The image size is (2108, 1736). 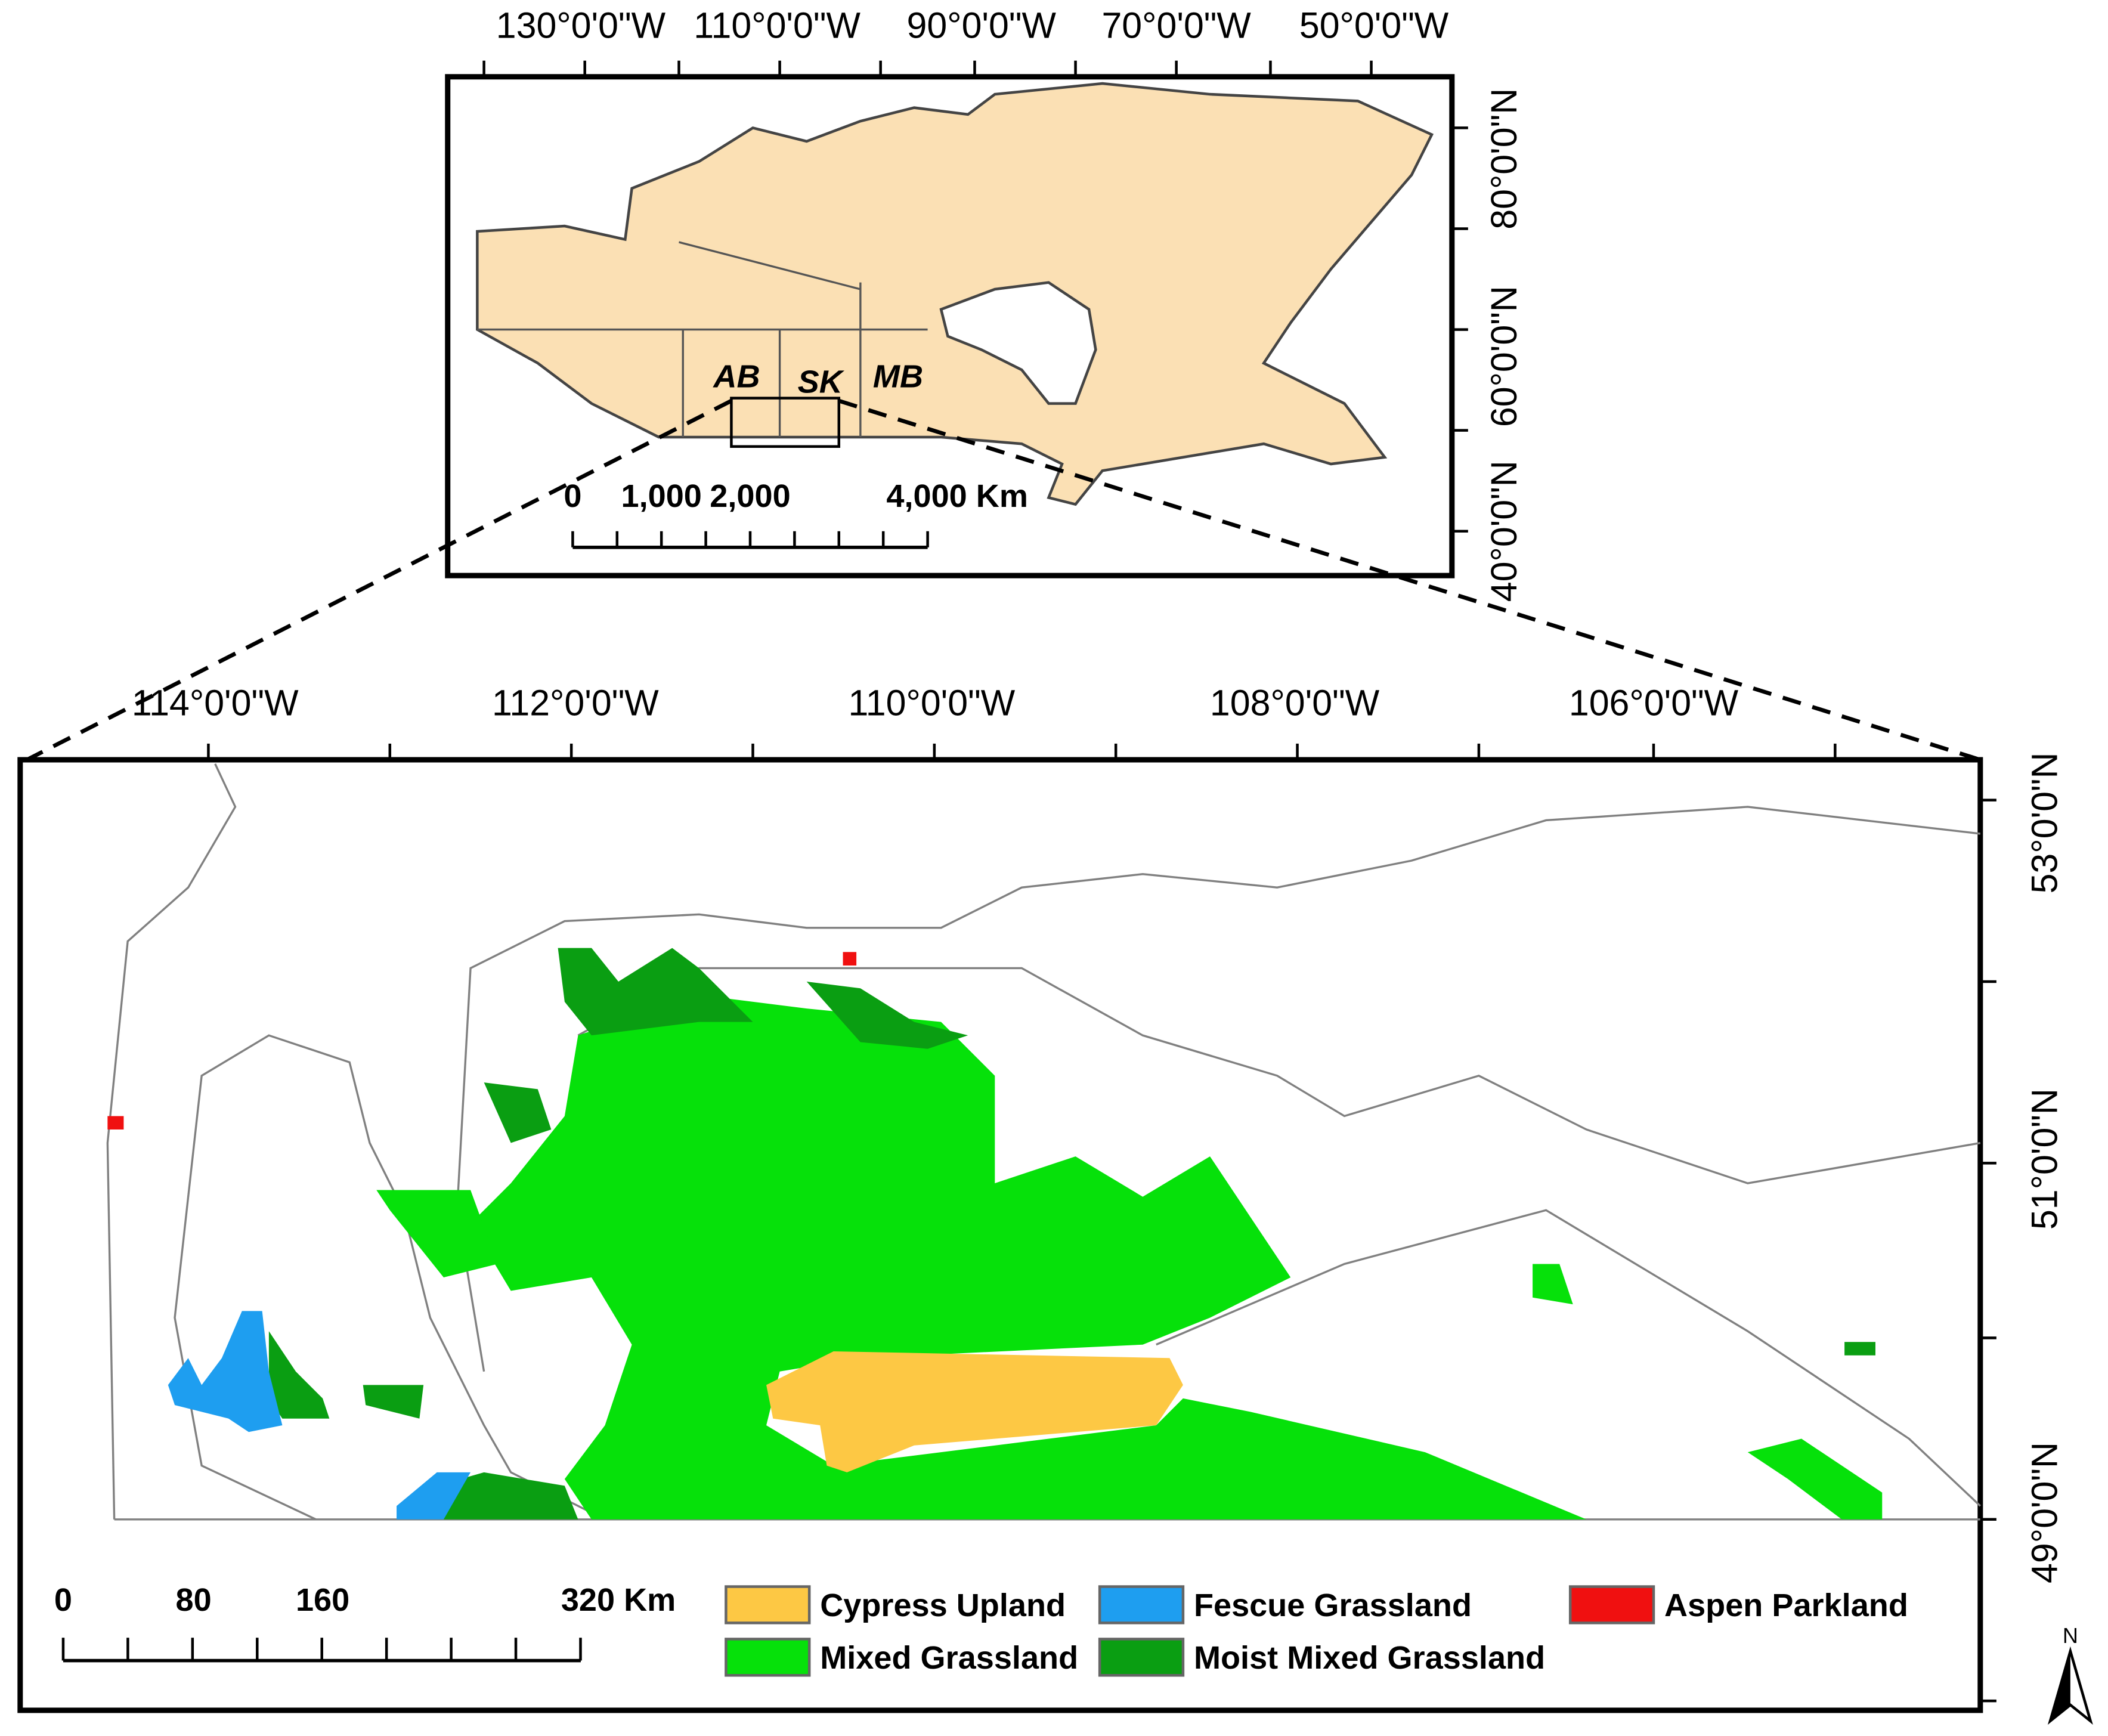 I want to click on scale-label: 160, so click(x=323, y=1600).